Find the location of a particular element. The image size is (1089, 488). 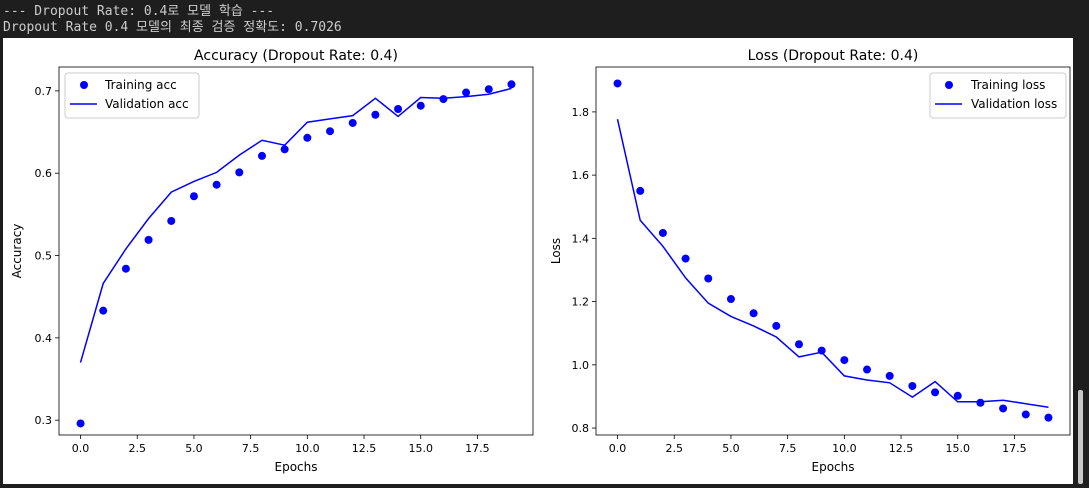

y-tick-label: 1.6 is located at coordinates (581, 175).